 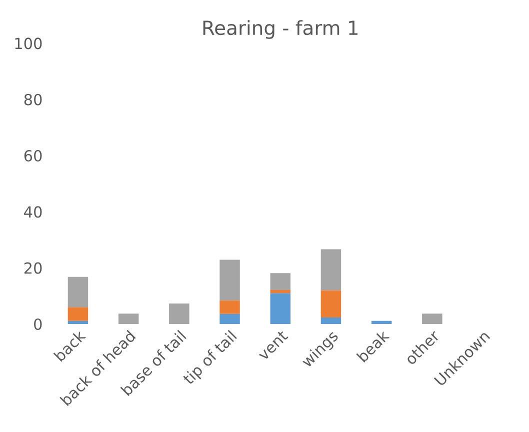 I want to click on y-tick-label: 80, so click(x=33, y=100).